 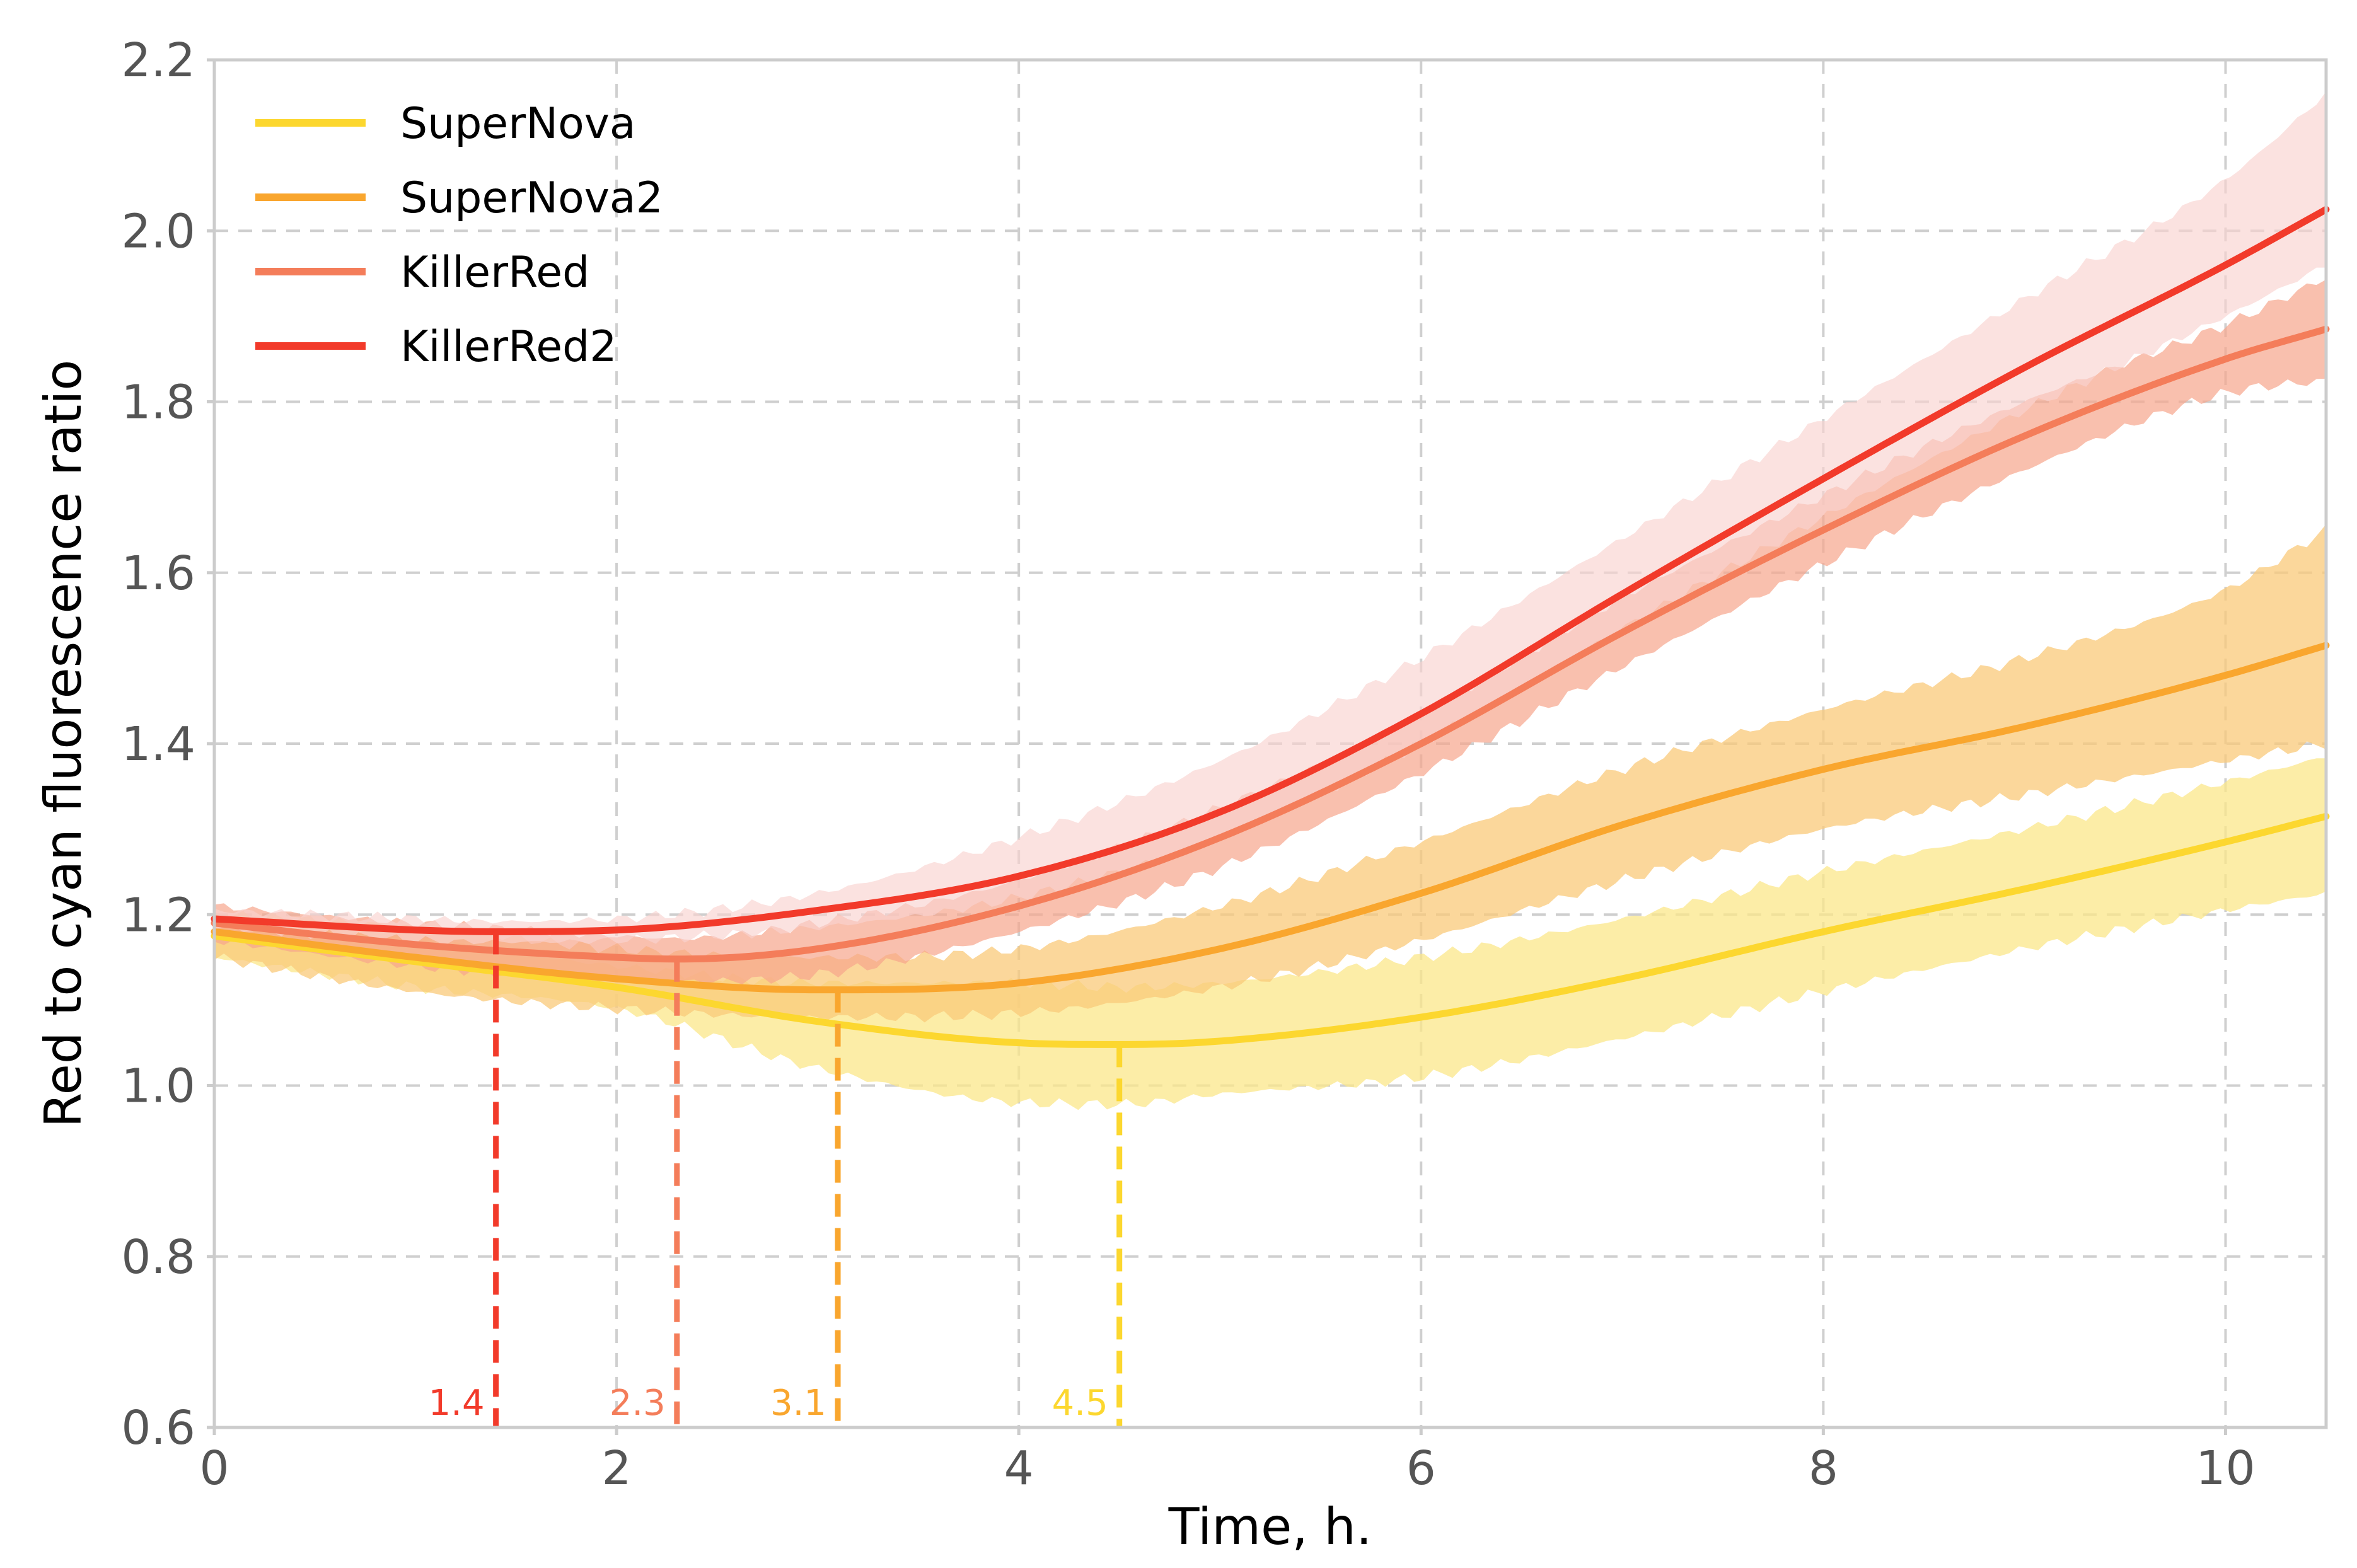 I want to click on y-tick-label: 1.0, so click(x=158, y=1086).